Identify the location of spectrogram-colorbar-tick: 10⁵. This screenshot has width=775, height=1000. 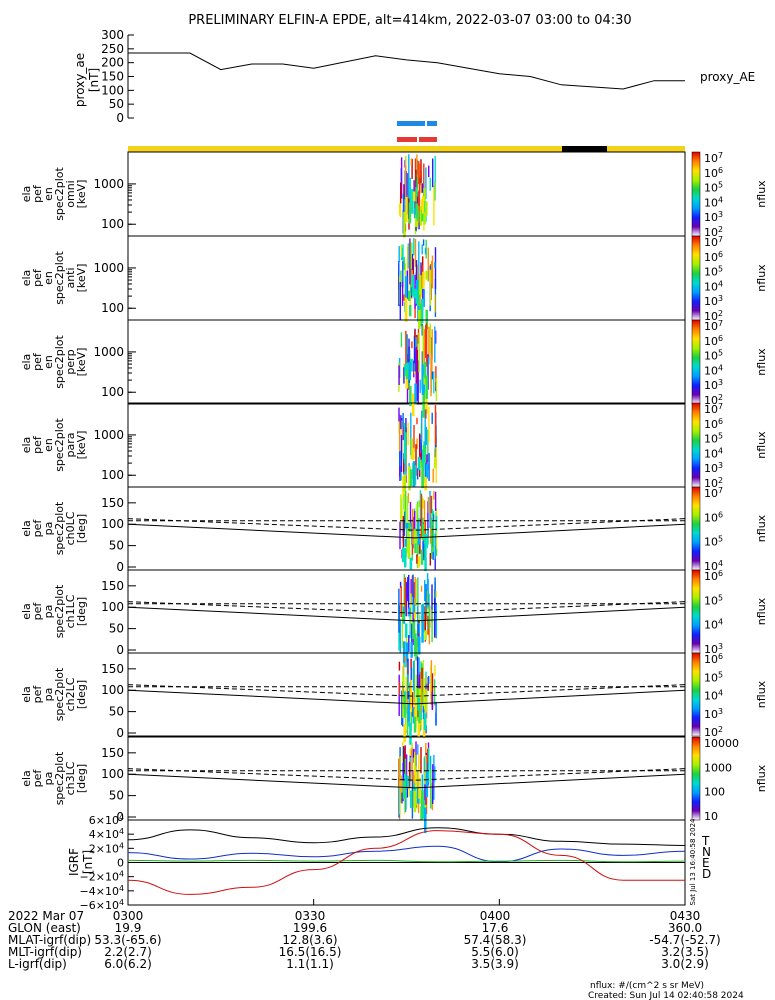
(713, 356).